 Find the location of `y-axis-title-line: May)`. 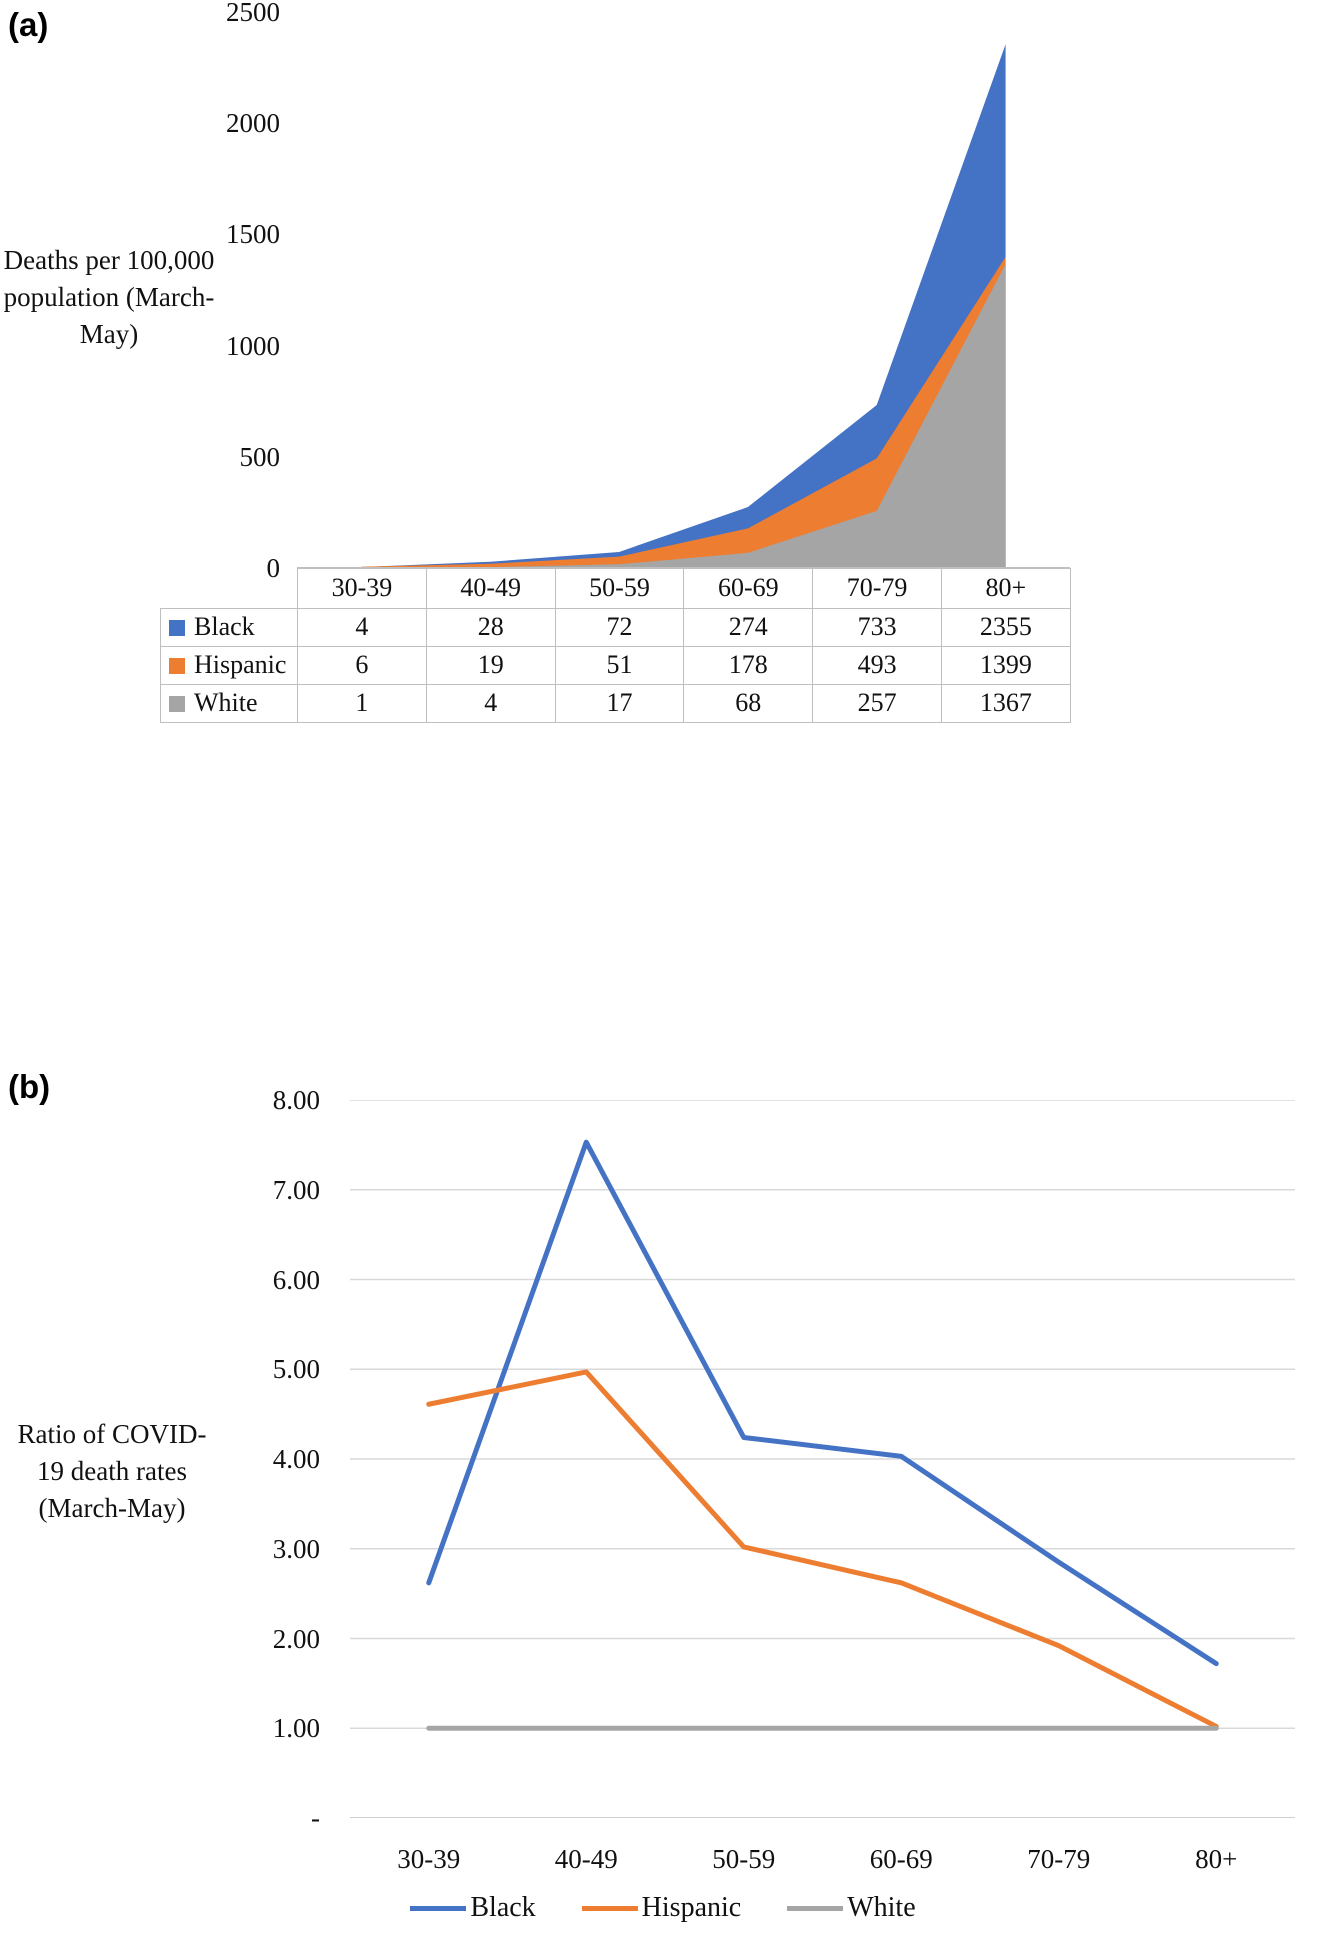

y-axis-title-line: May) is located at coordinates (109, 334).